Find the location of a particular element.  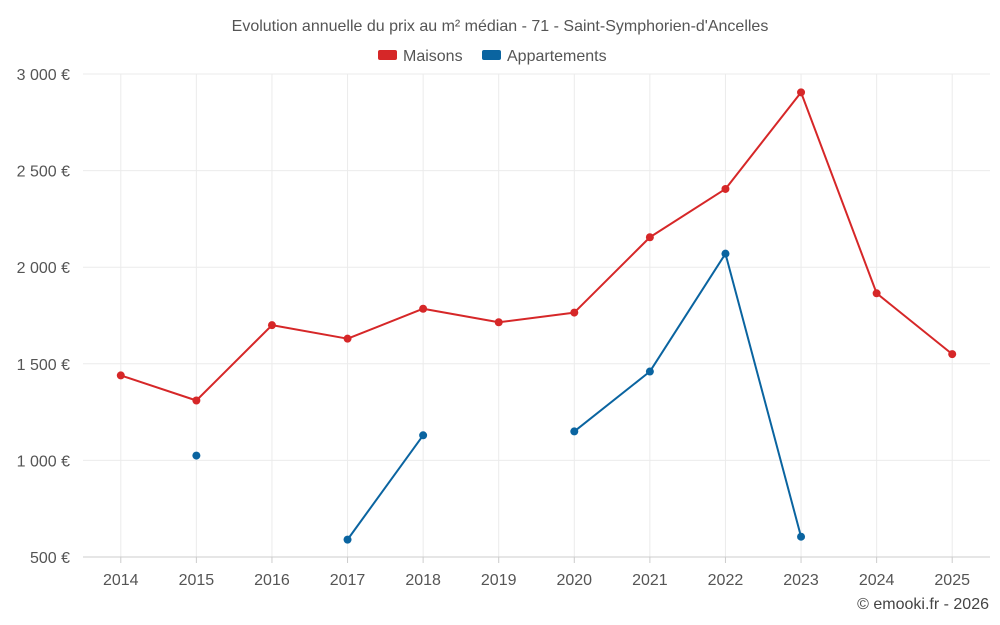

legend-item-maisons: Maisons is located at coordinates (420, 56).